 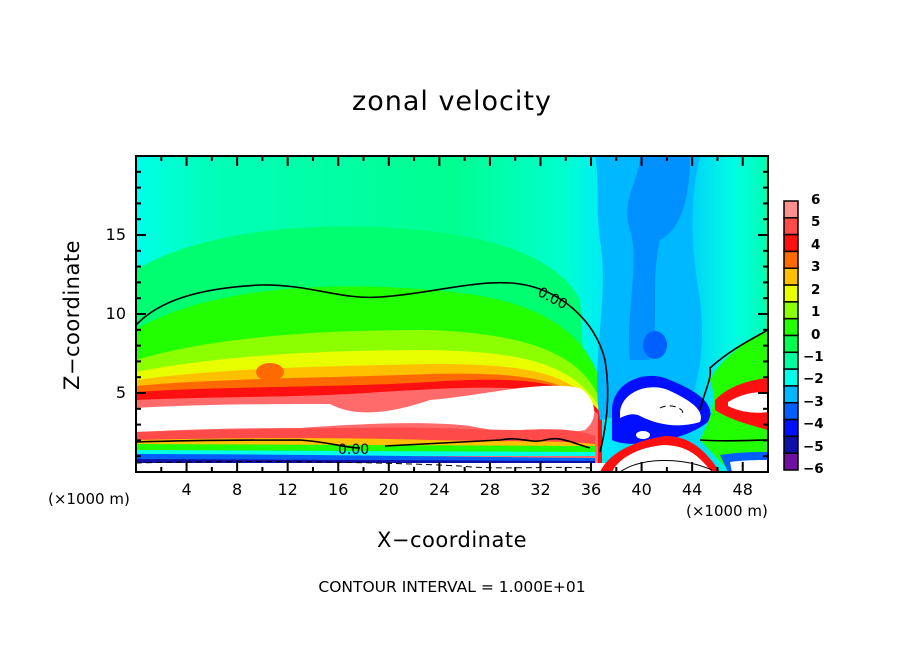 What do you see at coordinates (816, 267) in the screenshot?
I see `colorbar-label: 3` at bounding box center [816, 267].